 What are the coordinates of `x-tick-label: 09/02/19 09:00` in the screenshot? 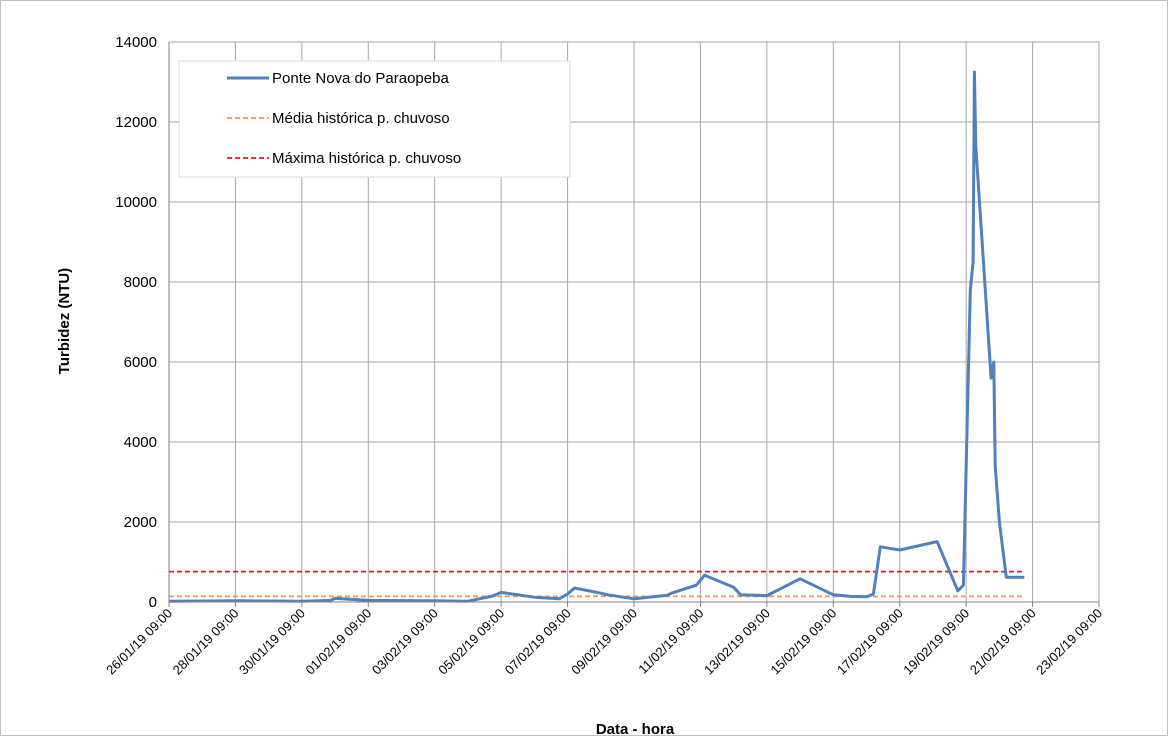 It's located at (604, 642).